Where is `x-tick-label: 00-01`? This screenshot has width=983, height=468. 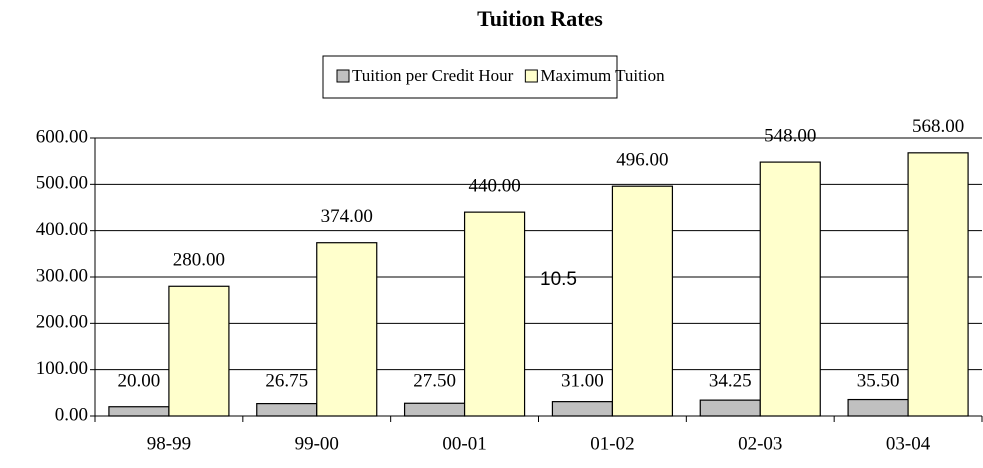
x-tick-label: 00-01 is located at coordinates (464, 443).